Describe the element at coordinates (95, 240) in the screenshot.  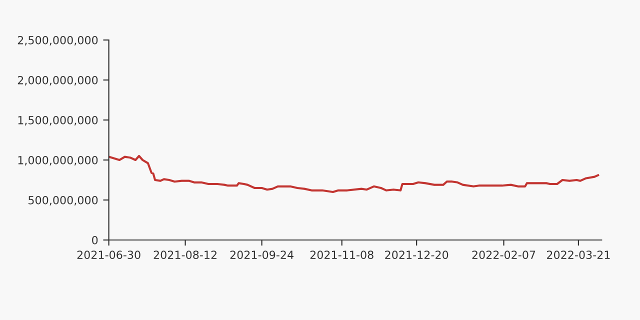
I see `y-tick-label: 0` at that location.